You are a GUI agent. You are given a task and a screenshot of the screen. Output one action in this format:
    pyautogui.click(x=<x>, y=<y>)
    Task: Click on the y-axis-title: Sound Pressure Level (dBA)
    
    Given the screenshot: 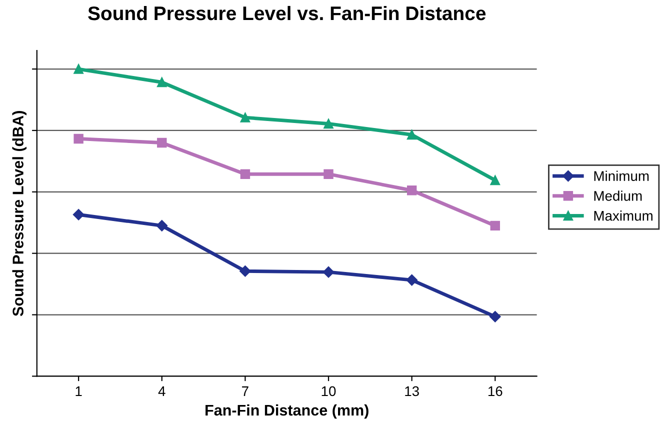 What is the action you would take?
    pyautogui.click(x=19, y=213)
    